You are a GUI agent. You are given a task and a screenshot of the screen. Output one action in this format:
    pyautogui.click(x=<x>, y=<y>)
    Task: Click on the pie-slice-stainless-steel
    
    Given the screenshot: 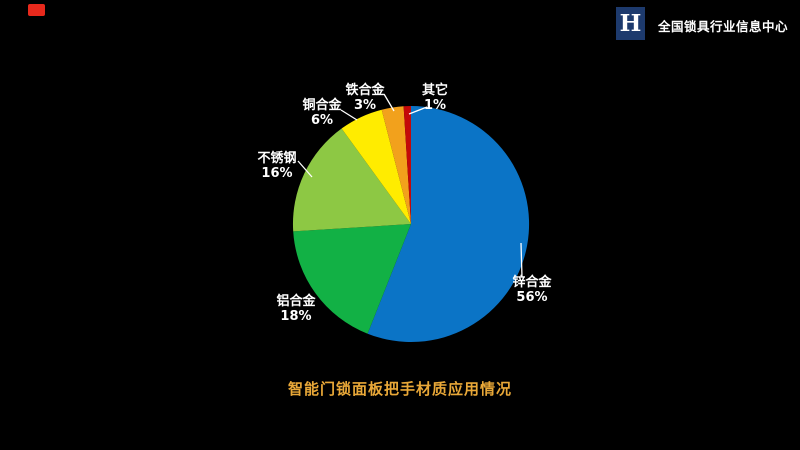 What is the action you would take?
    pyautogui.click(x=351, y=180)
    